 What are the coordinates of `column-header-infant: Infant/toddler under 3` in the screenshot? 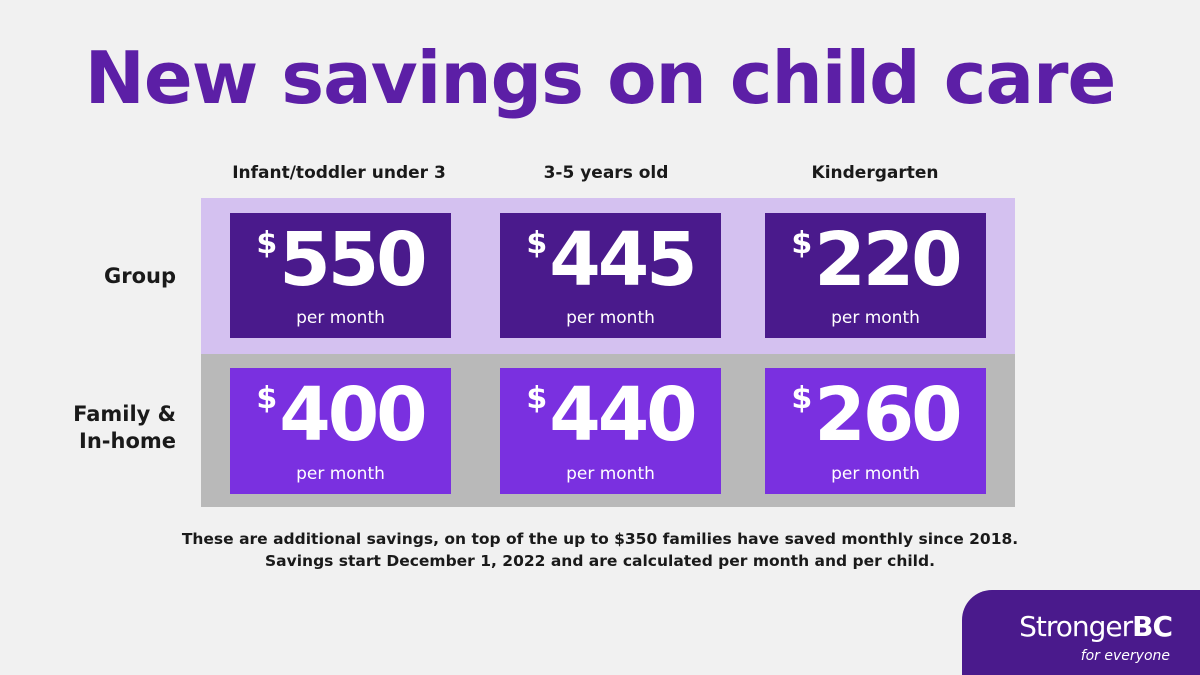 It's located at (339, 173).